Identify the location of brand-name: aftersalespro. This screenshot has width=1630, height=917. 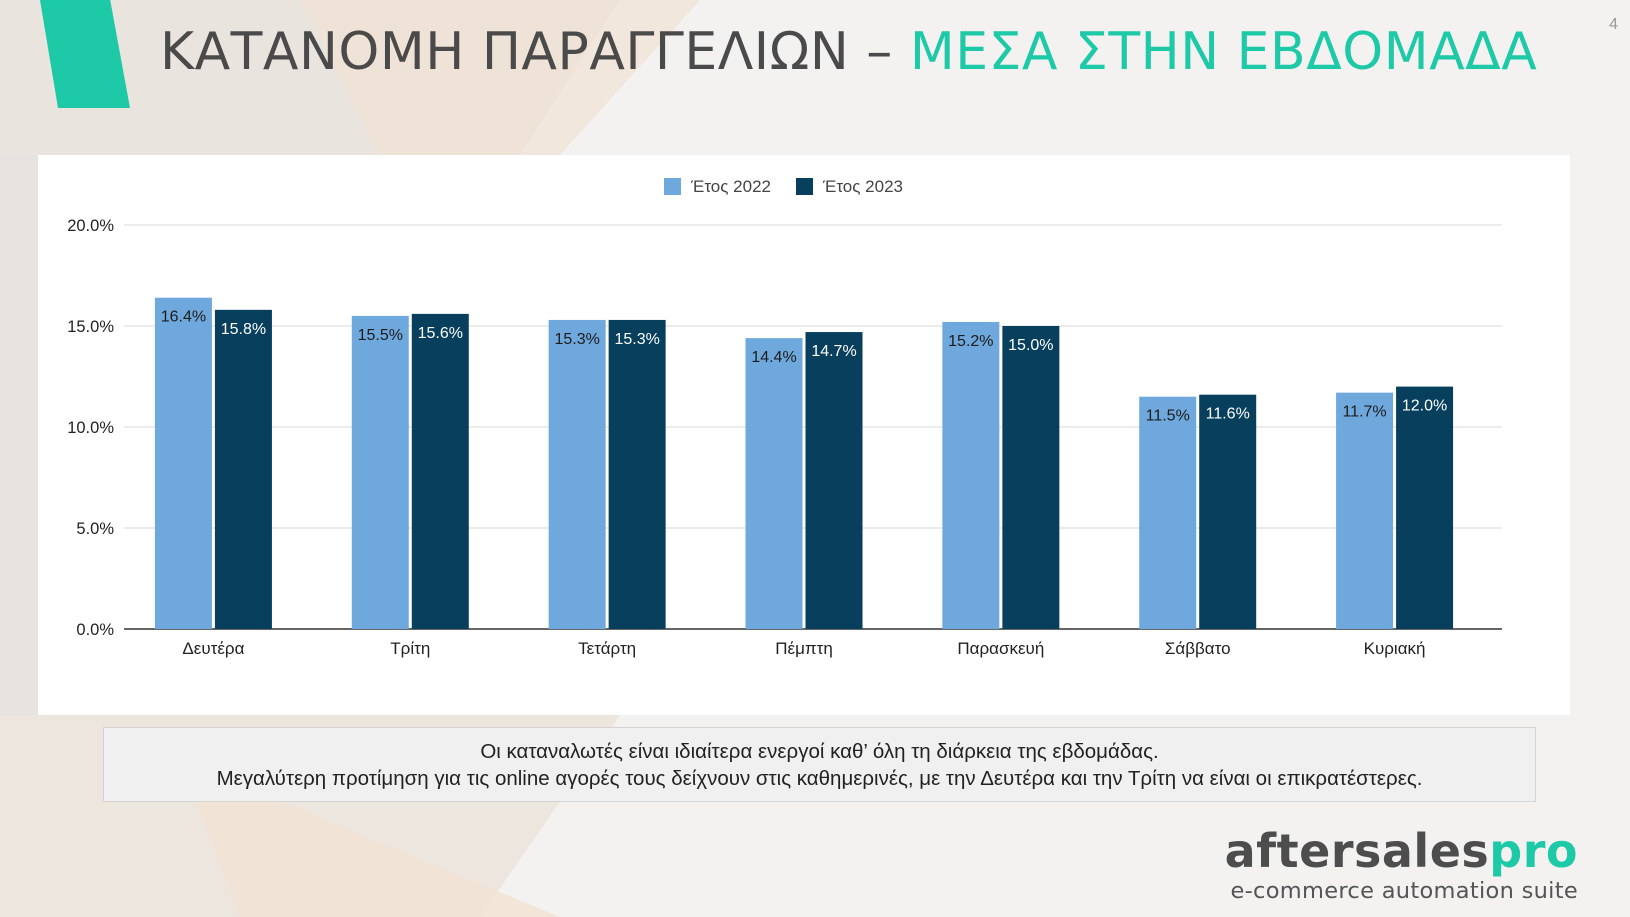
(1401, 851).